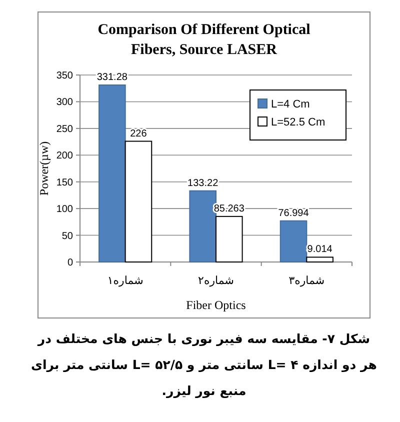 This screenshot has height=422, width=400. Describe the element at coordinates (70, 263) in the screenshot. I see `y-tick-label: 0` at that location.